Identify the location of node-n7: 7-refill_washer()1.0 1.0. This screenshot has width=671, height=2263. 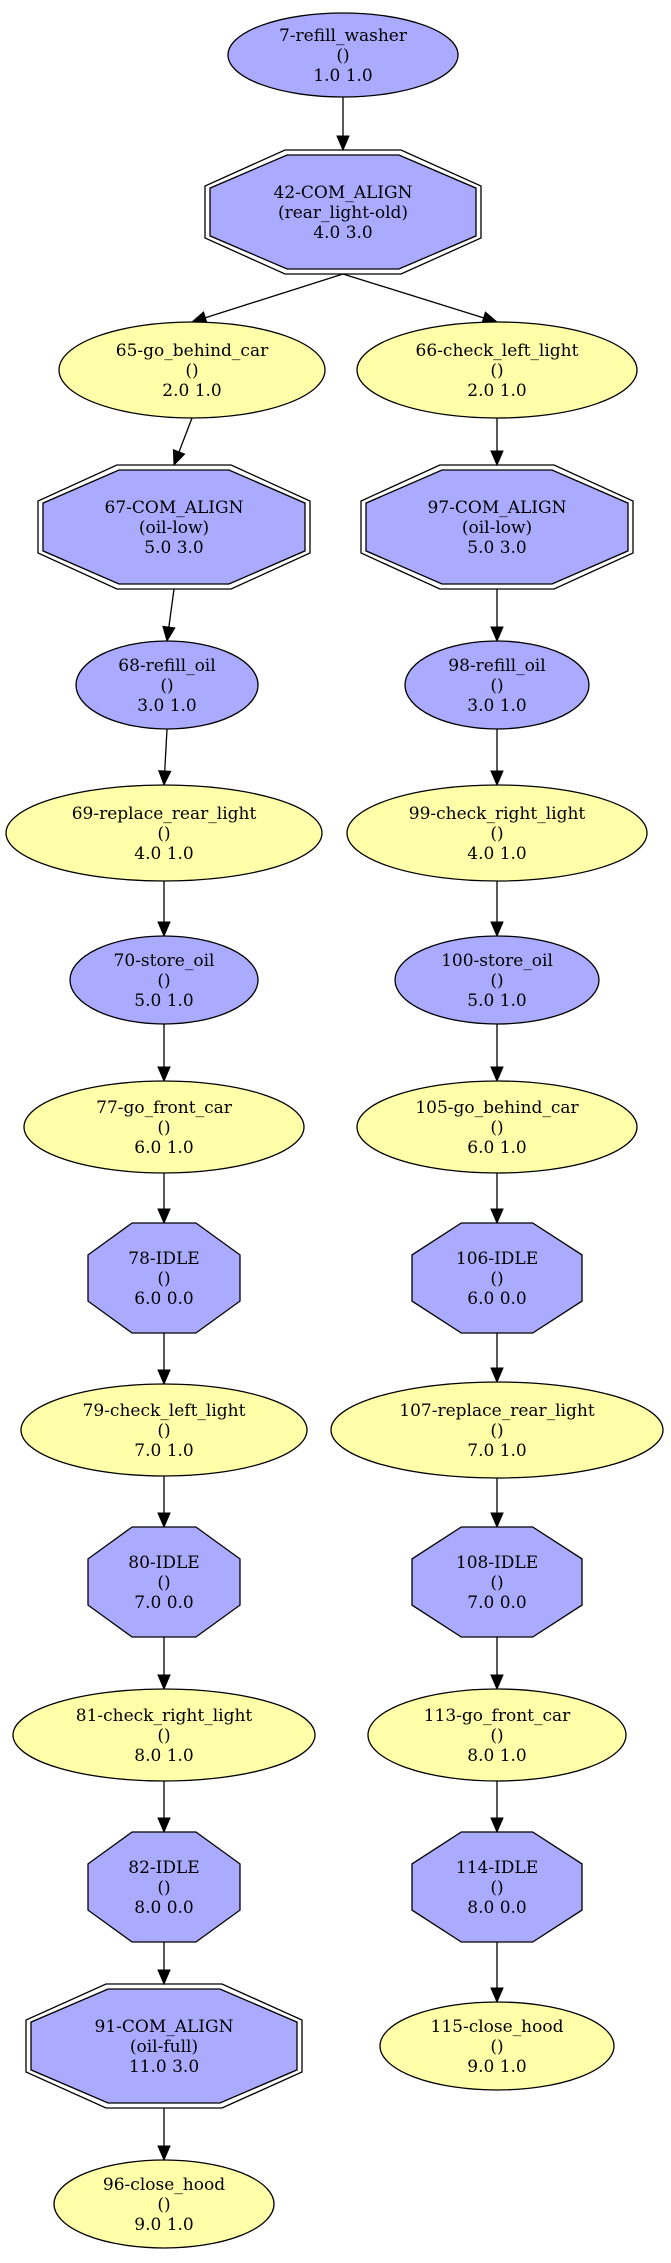
(343, 55).